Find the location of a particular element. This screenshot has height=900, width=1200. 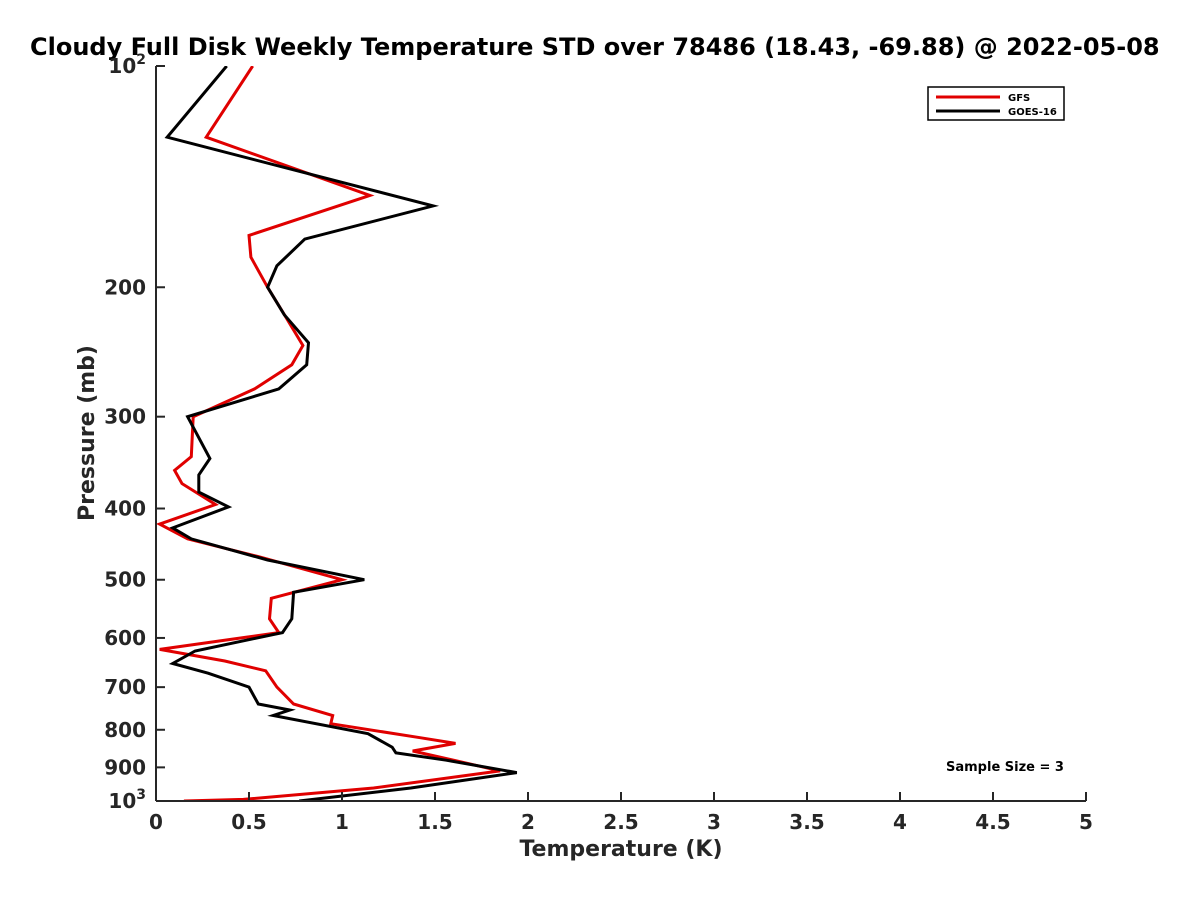

y-tick-label: 300 is located at coordinates (125, 417).